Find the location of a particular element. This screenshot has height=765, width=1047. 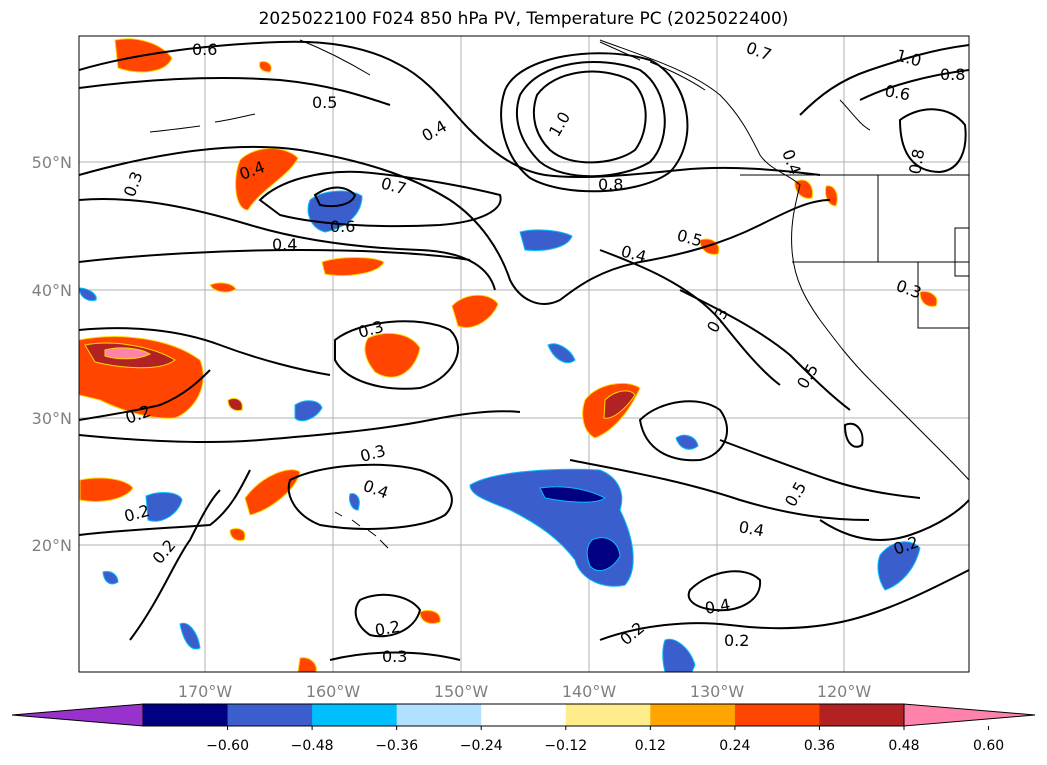

warm-patch-48n is located at coordinates (267, 179).